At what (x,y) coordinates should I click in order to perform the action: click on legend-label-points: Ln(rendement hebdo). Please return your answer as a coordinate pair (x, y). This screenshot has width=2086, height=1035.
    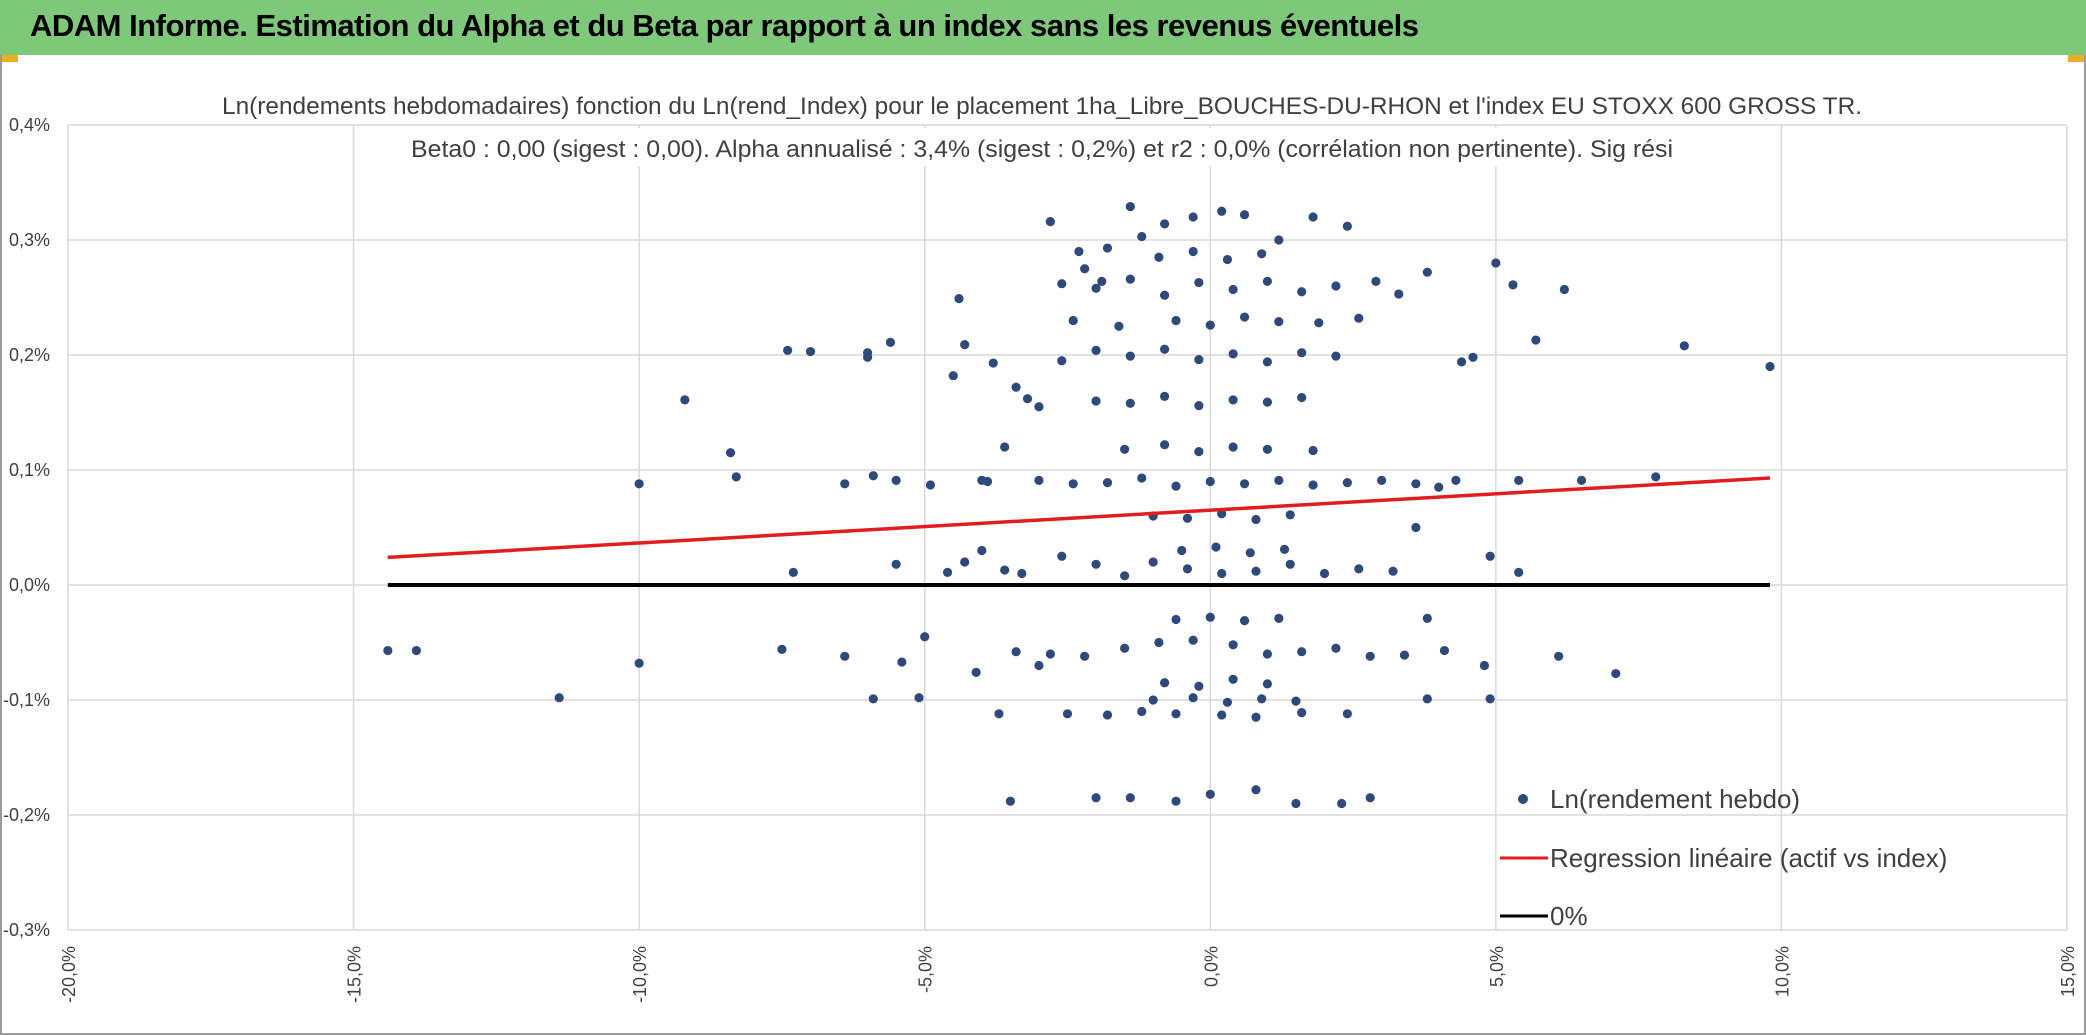
    Looking at the image, I should click on (1675, 799).